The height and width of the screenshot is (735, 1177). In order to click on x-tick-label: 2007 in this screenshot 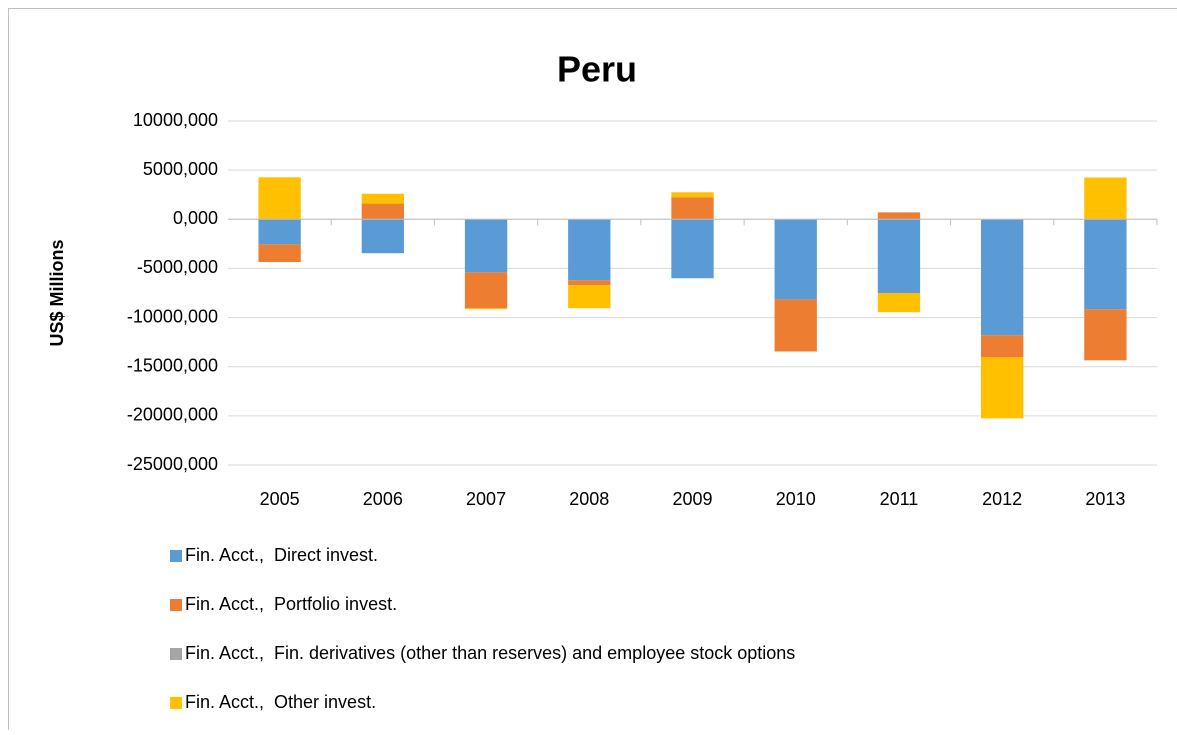, I will do `click(486, 499)`.